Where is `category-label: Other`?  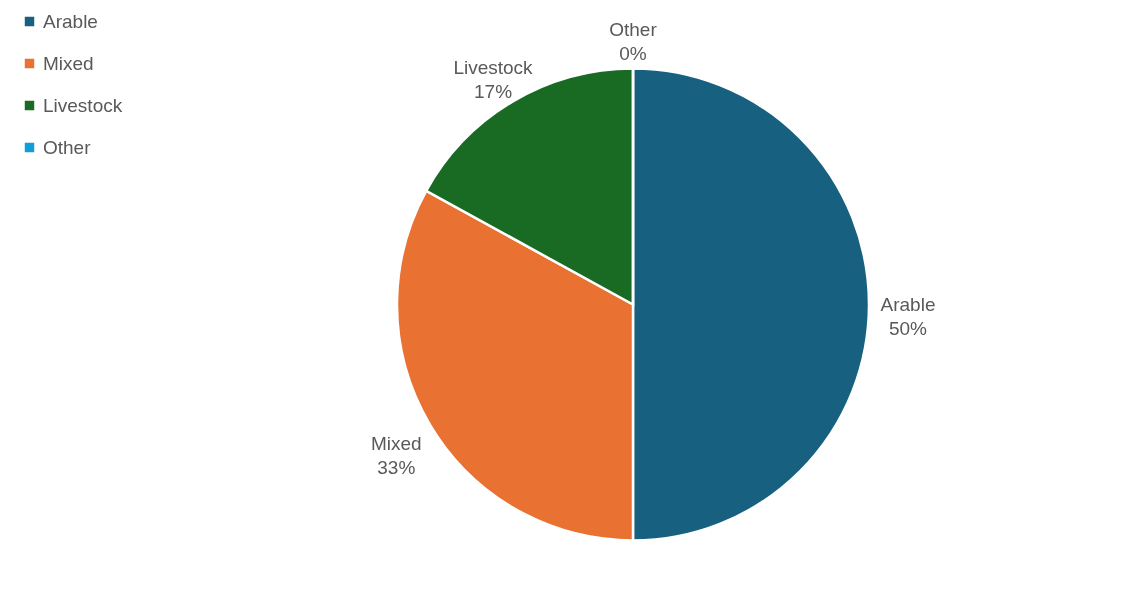
category-label: Other is located at coordinates (633, 29).